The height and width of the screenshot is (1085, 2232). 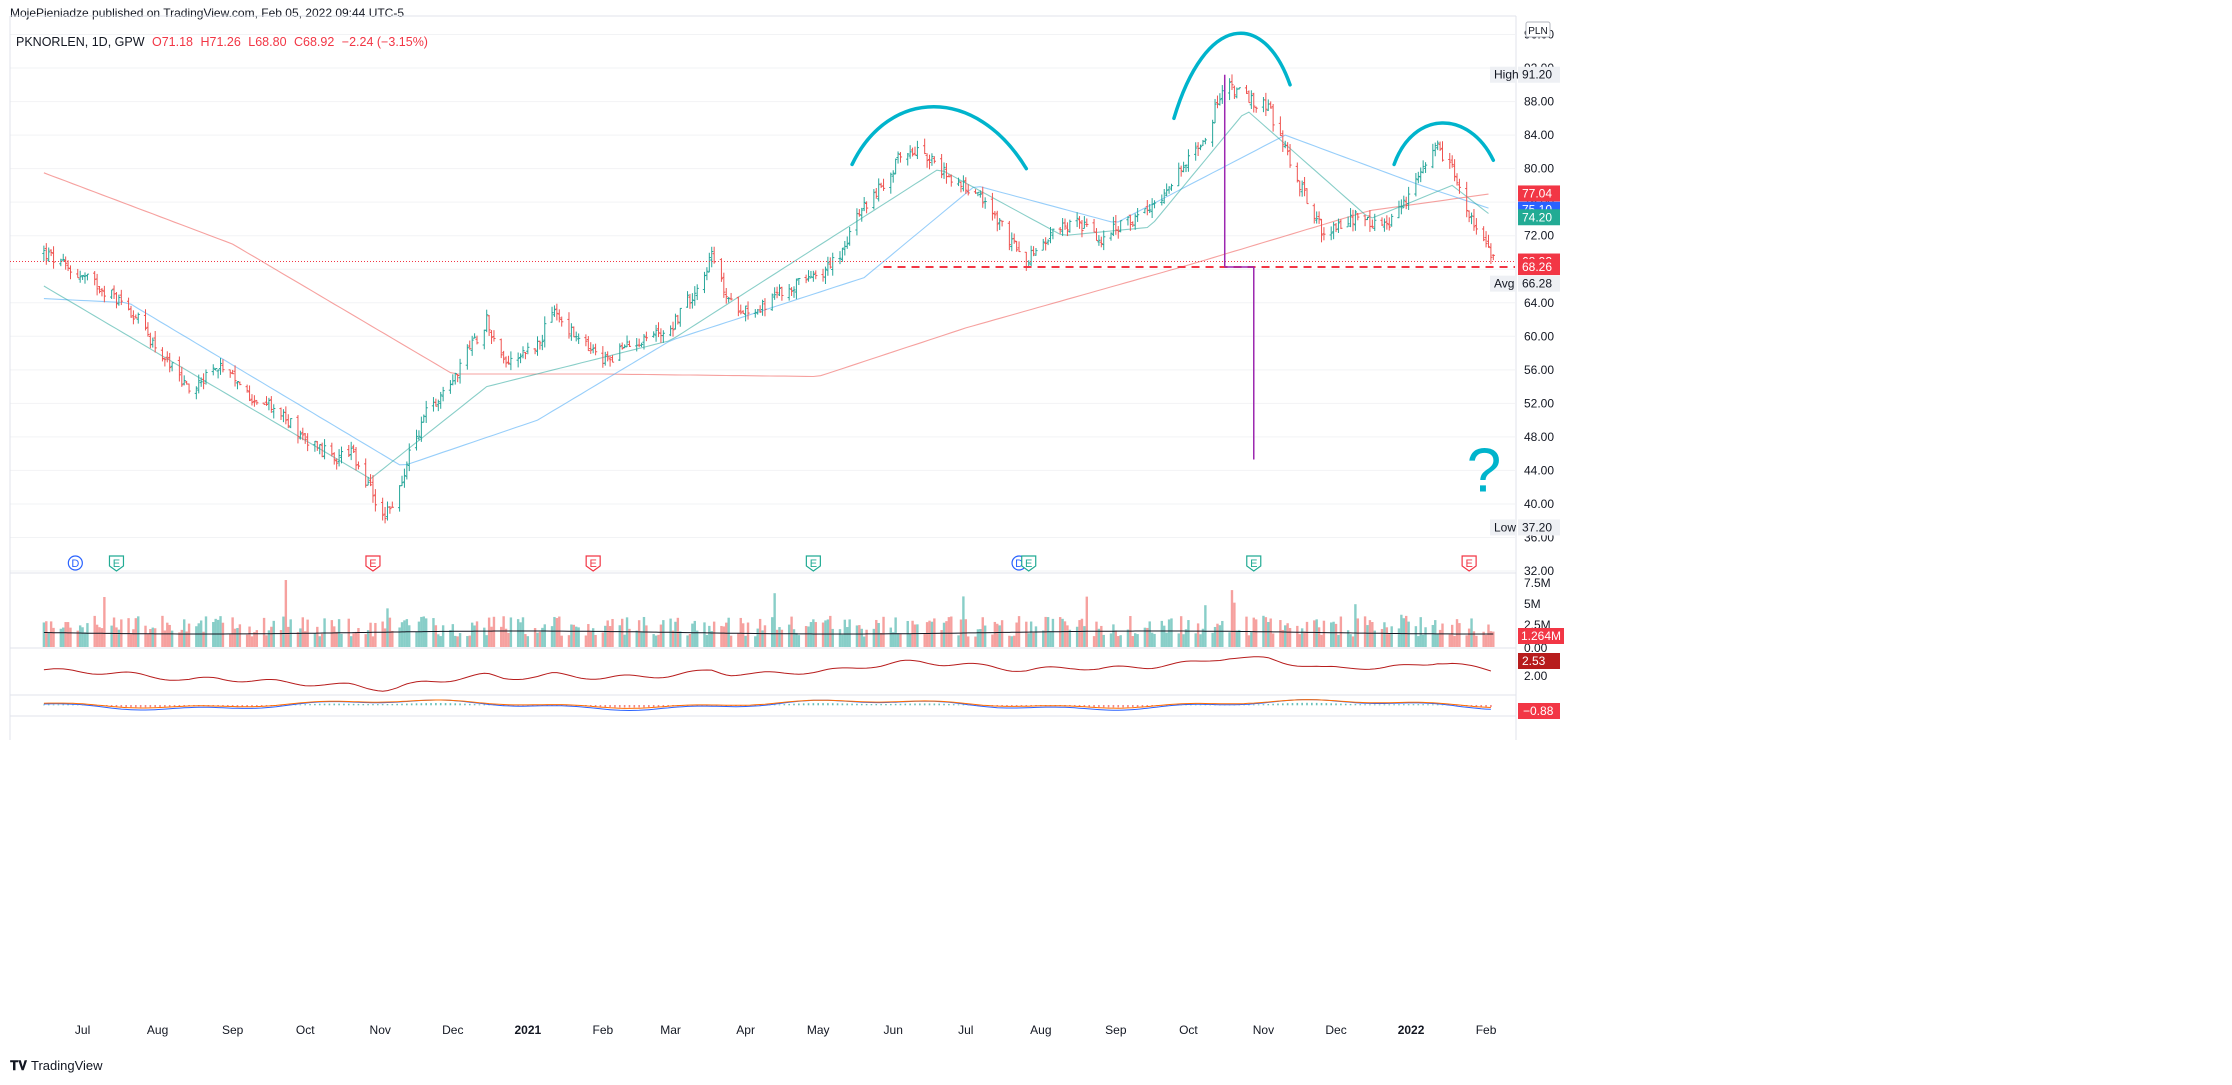 What do you see at coordinates (1232, 76) in the screenshot?
I see `head-arc` at bounding box center [1232, 76].